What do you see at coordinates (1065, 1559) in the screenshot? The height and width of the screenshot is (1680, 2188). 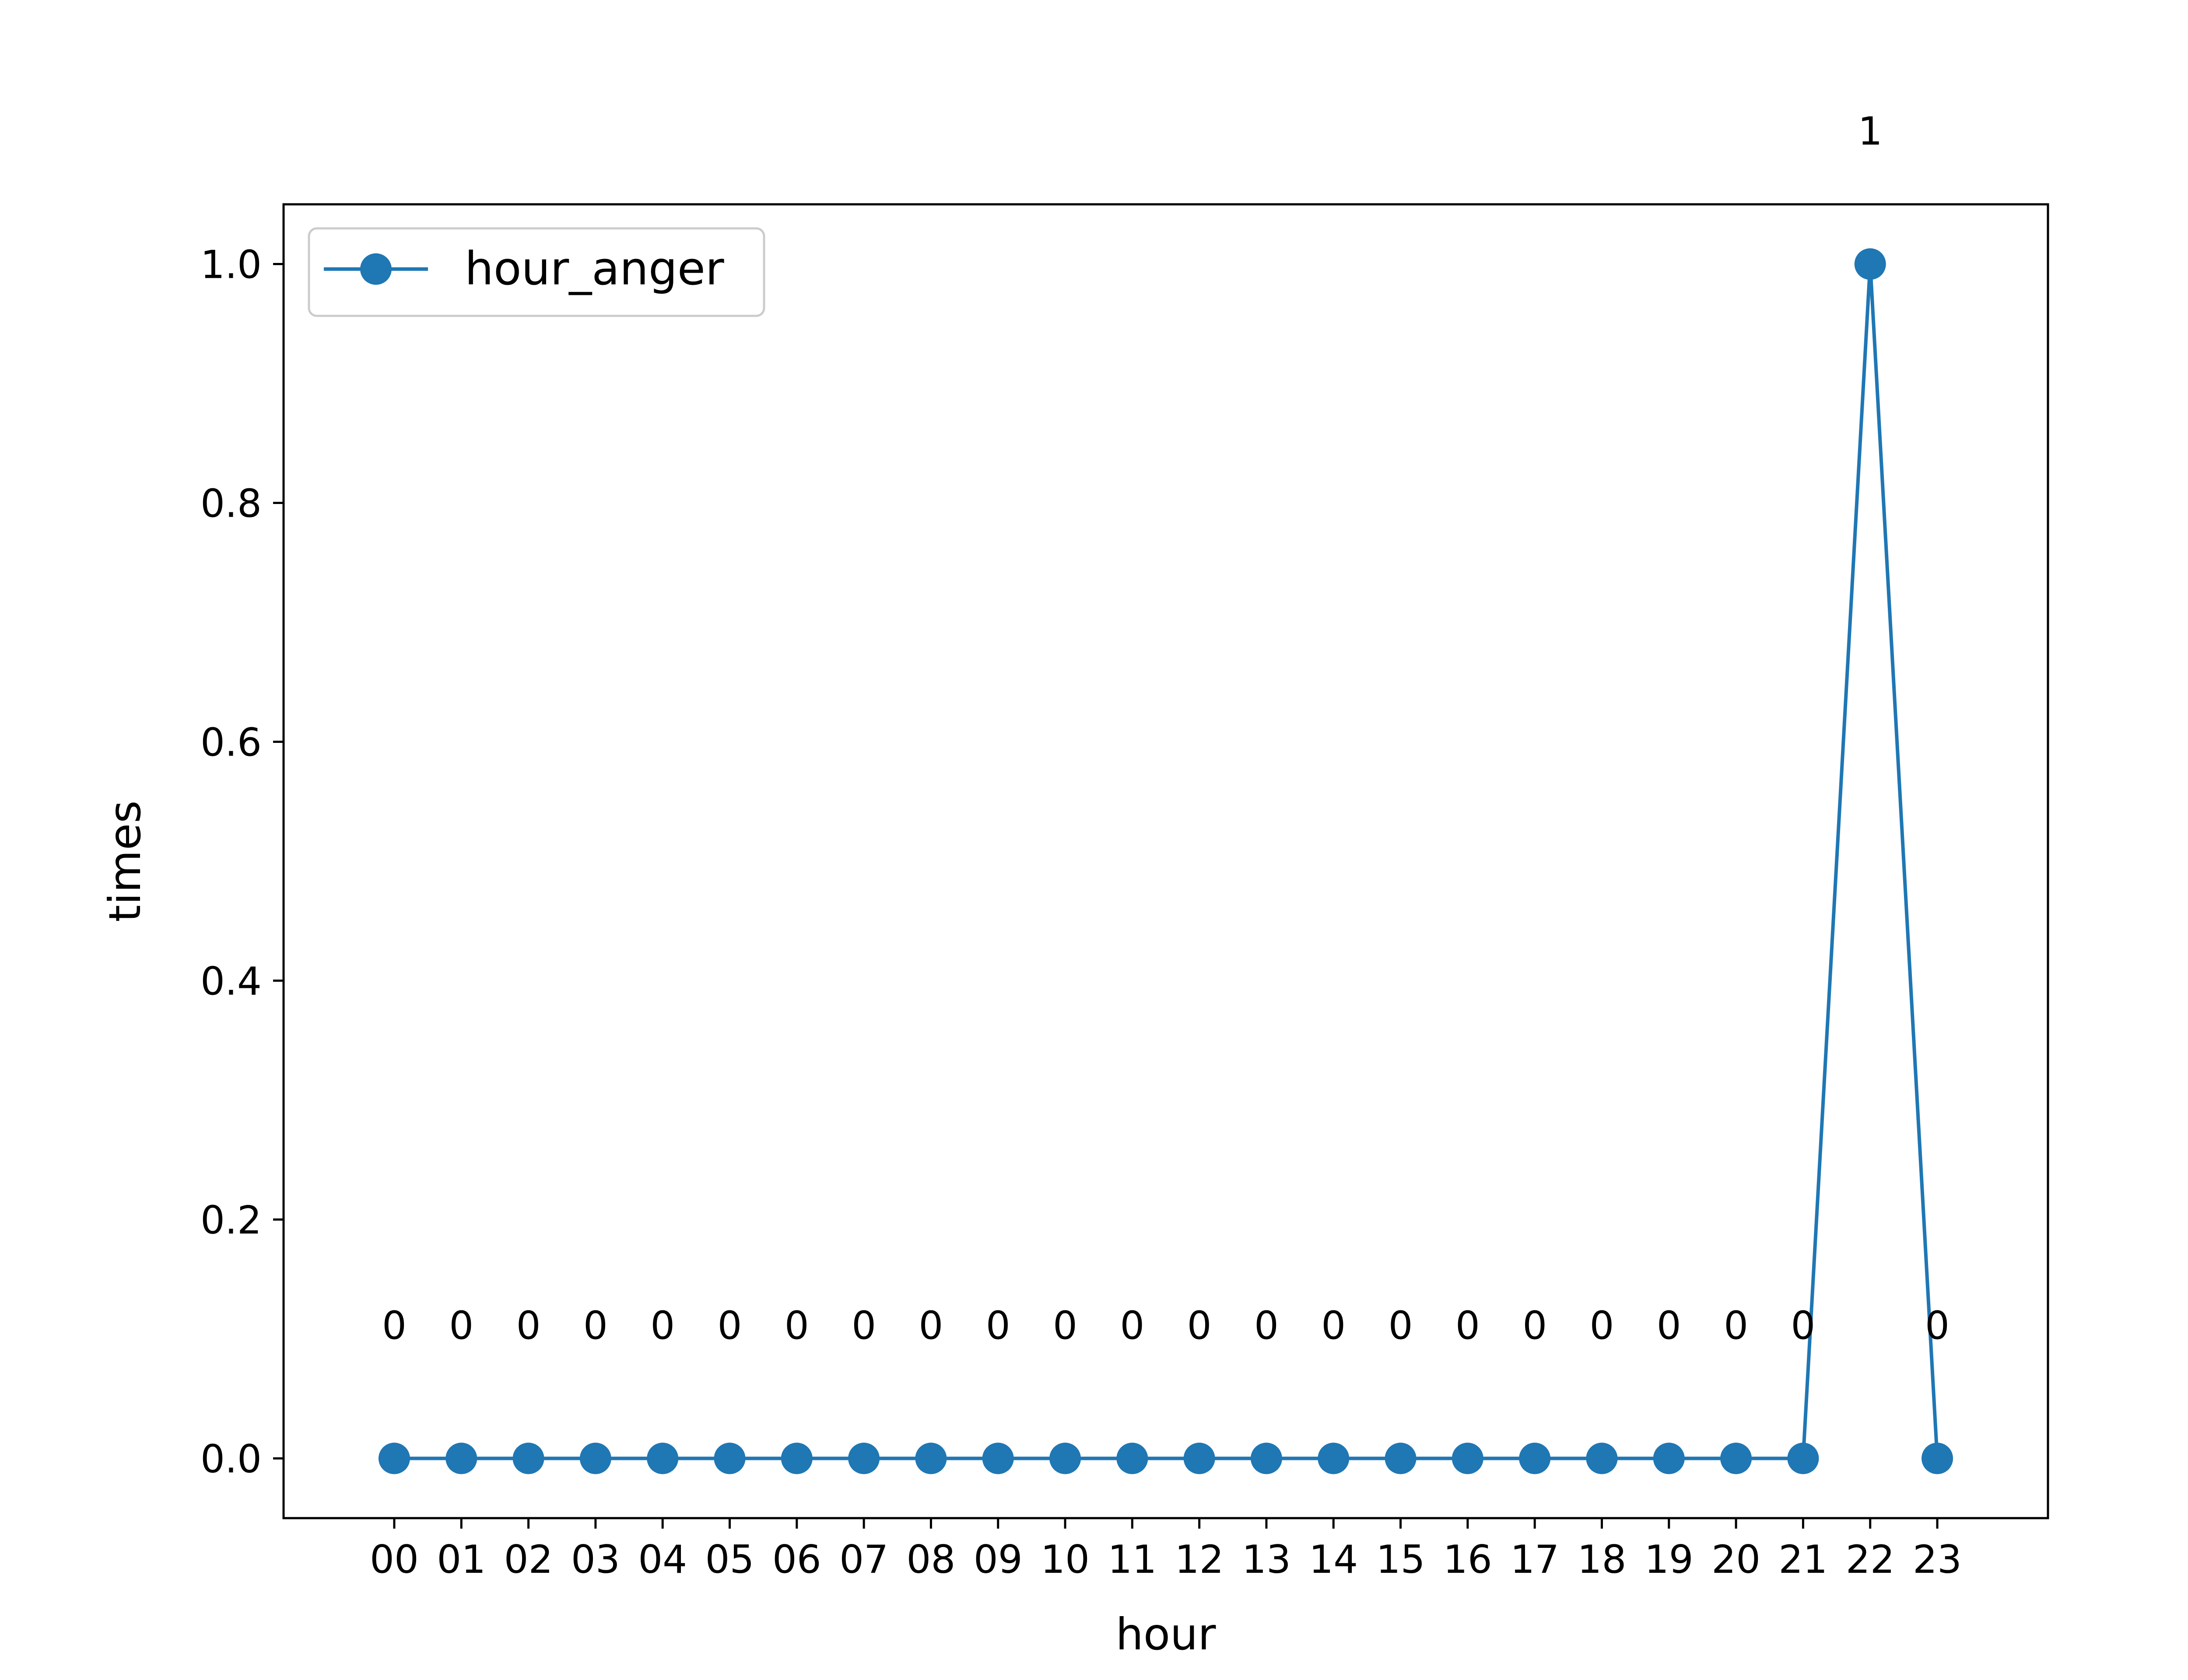 I see `x-tick-label: 10` at bounding box center [1065, 1559].